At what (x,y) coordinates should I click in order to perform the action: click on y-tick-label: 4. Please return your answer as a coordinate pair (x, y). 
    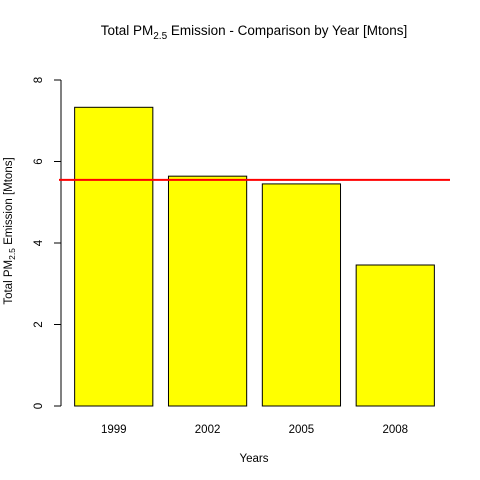
    Looking at the image, I should click on (39, 242).